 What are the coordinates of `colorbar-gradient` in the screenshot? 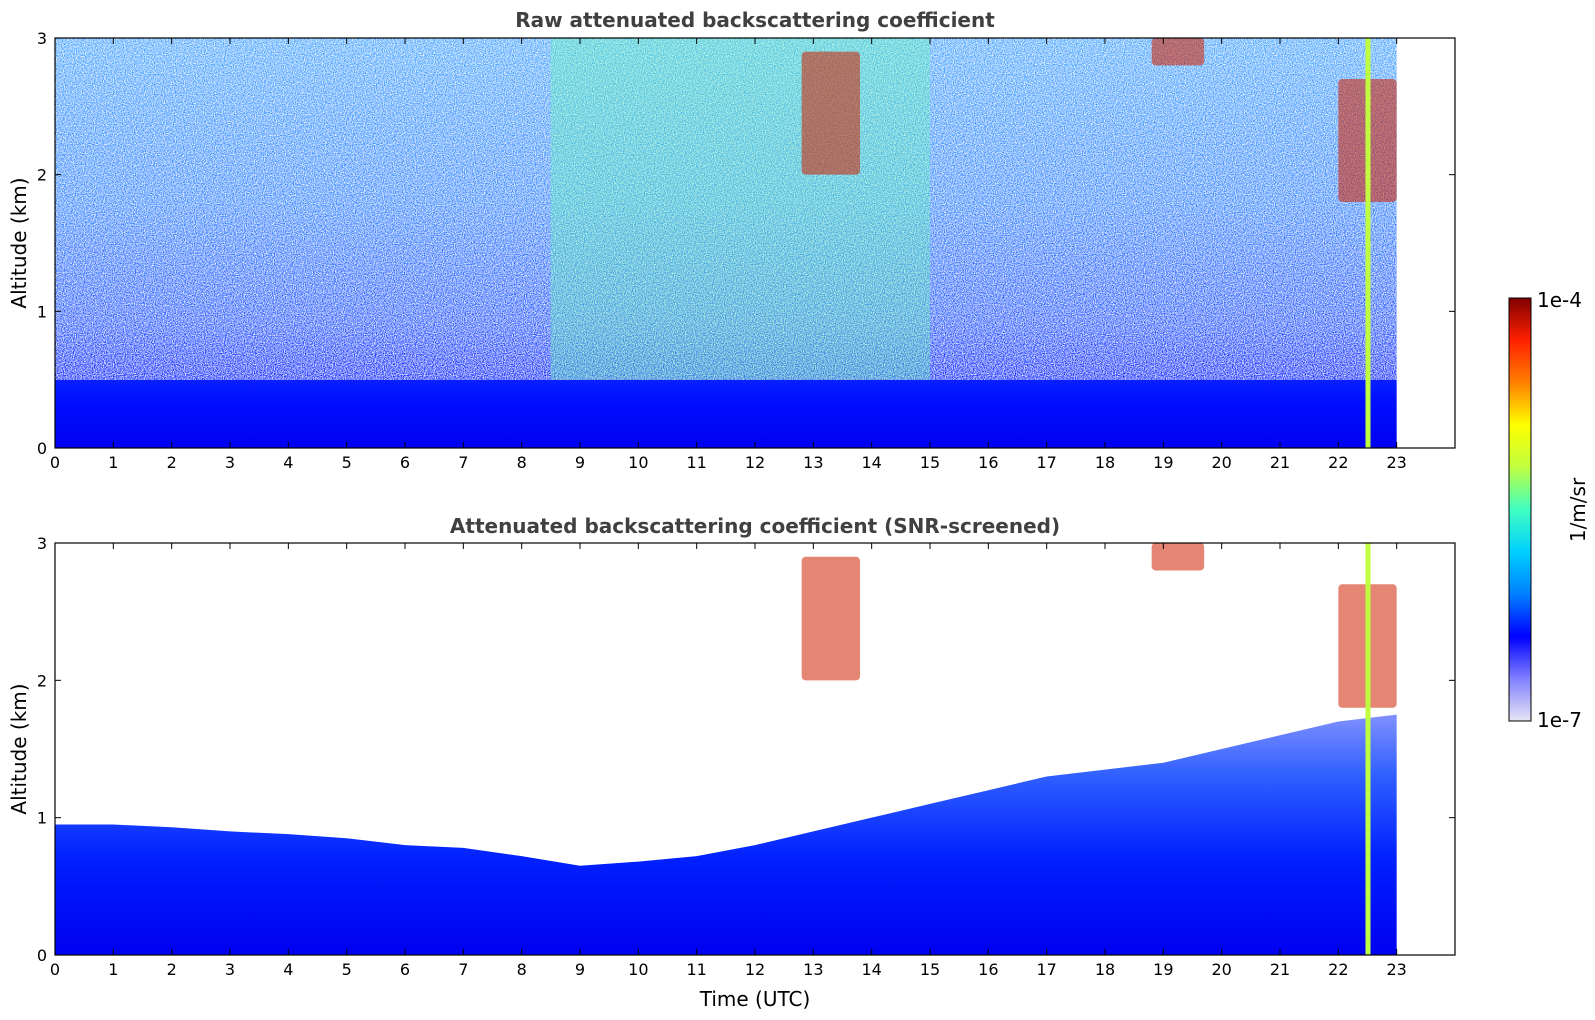 It's located at (1520, 509).